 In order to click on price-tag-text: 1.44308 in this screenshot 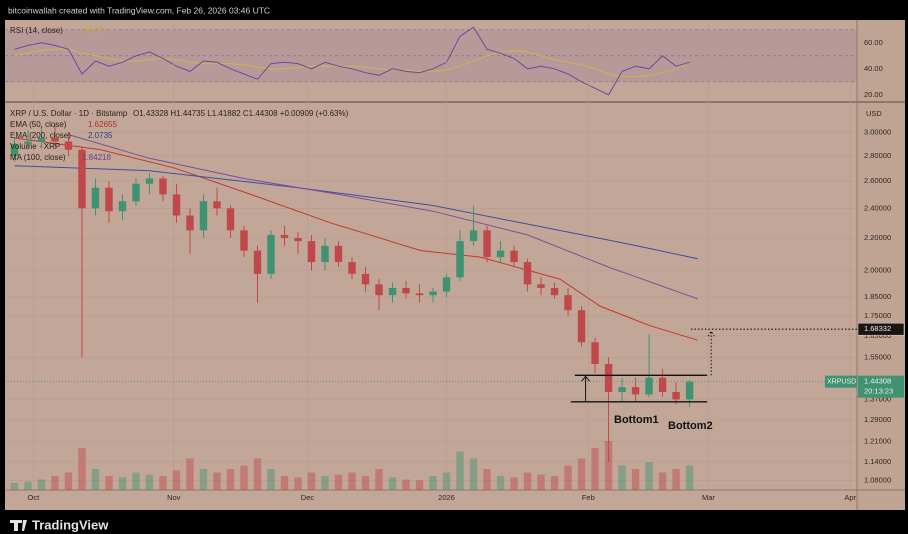, I will do `click(877, 381)`.